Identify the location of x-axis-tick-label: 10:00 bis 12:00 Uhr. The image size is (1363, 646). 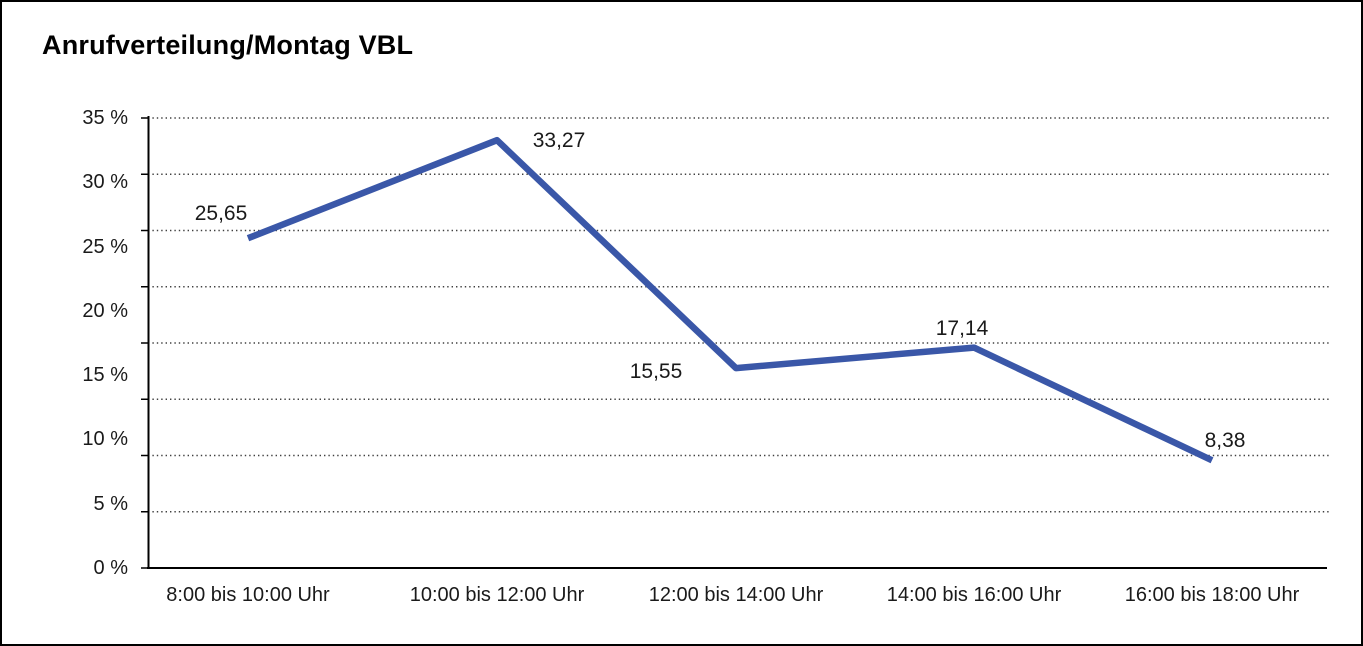
(497, 595).